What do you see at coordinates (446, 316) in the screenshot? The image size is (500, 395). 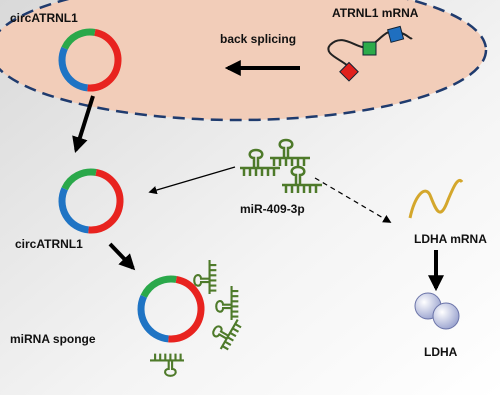 I see `protein` at bounding box center [446, 316].